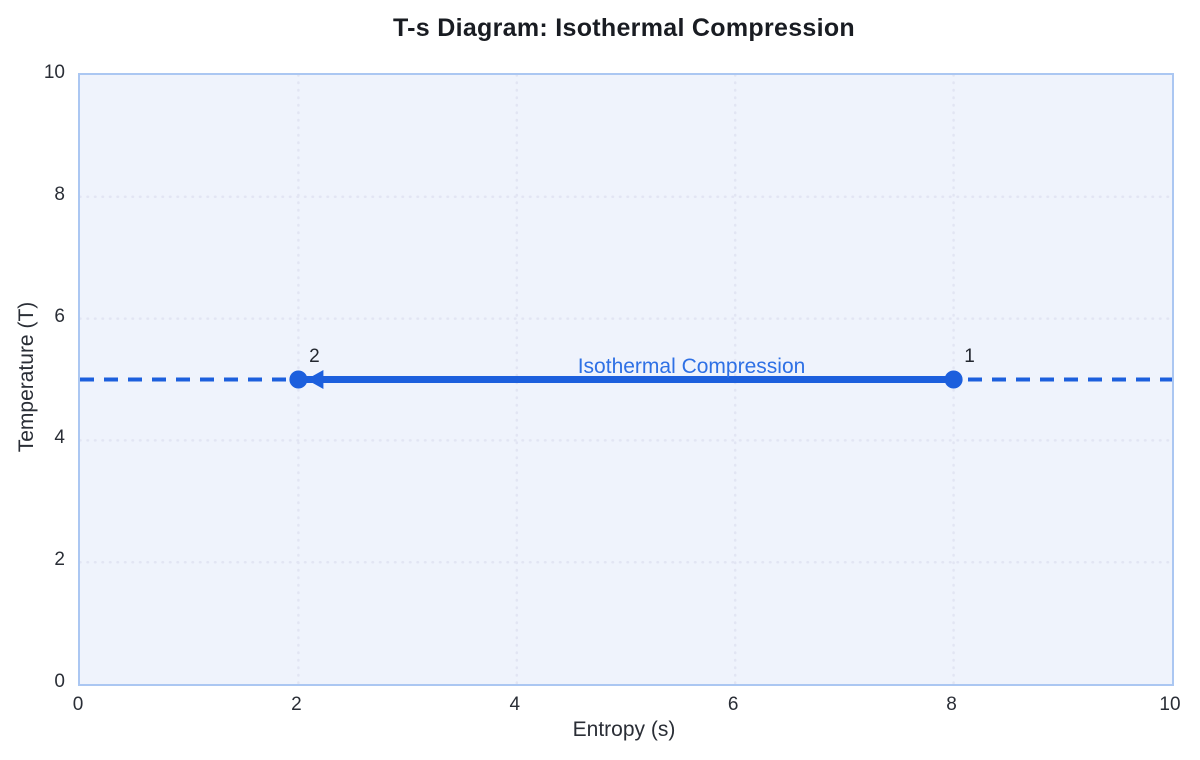 The image size is (1200, 760). I want to click on x-axis-title: Entropy (s), so click(624, 729).